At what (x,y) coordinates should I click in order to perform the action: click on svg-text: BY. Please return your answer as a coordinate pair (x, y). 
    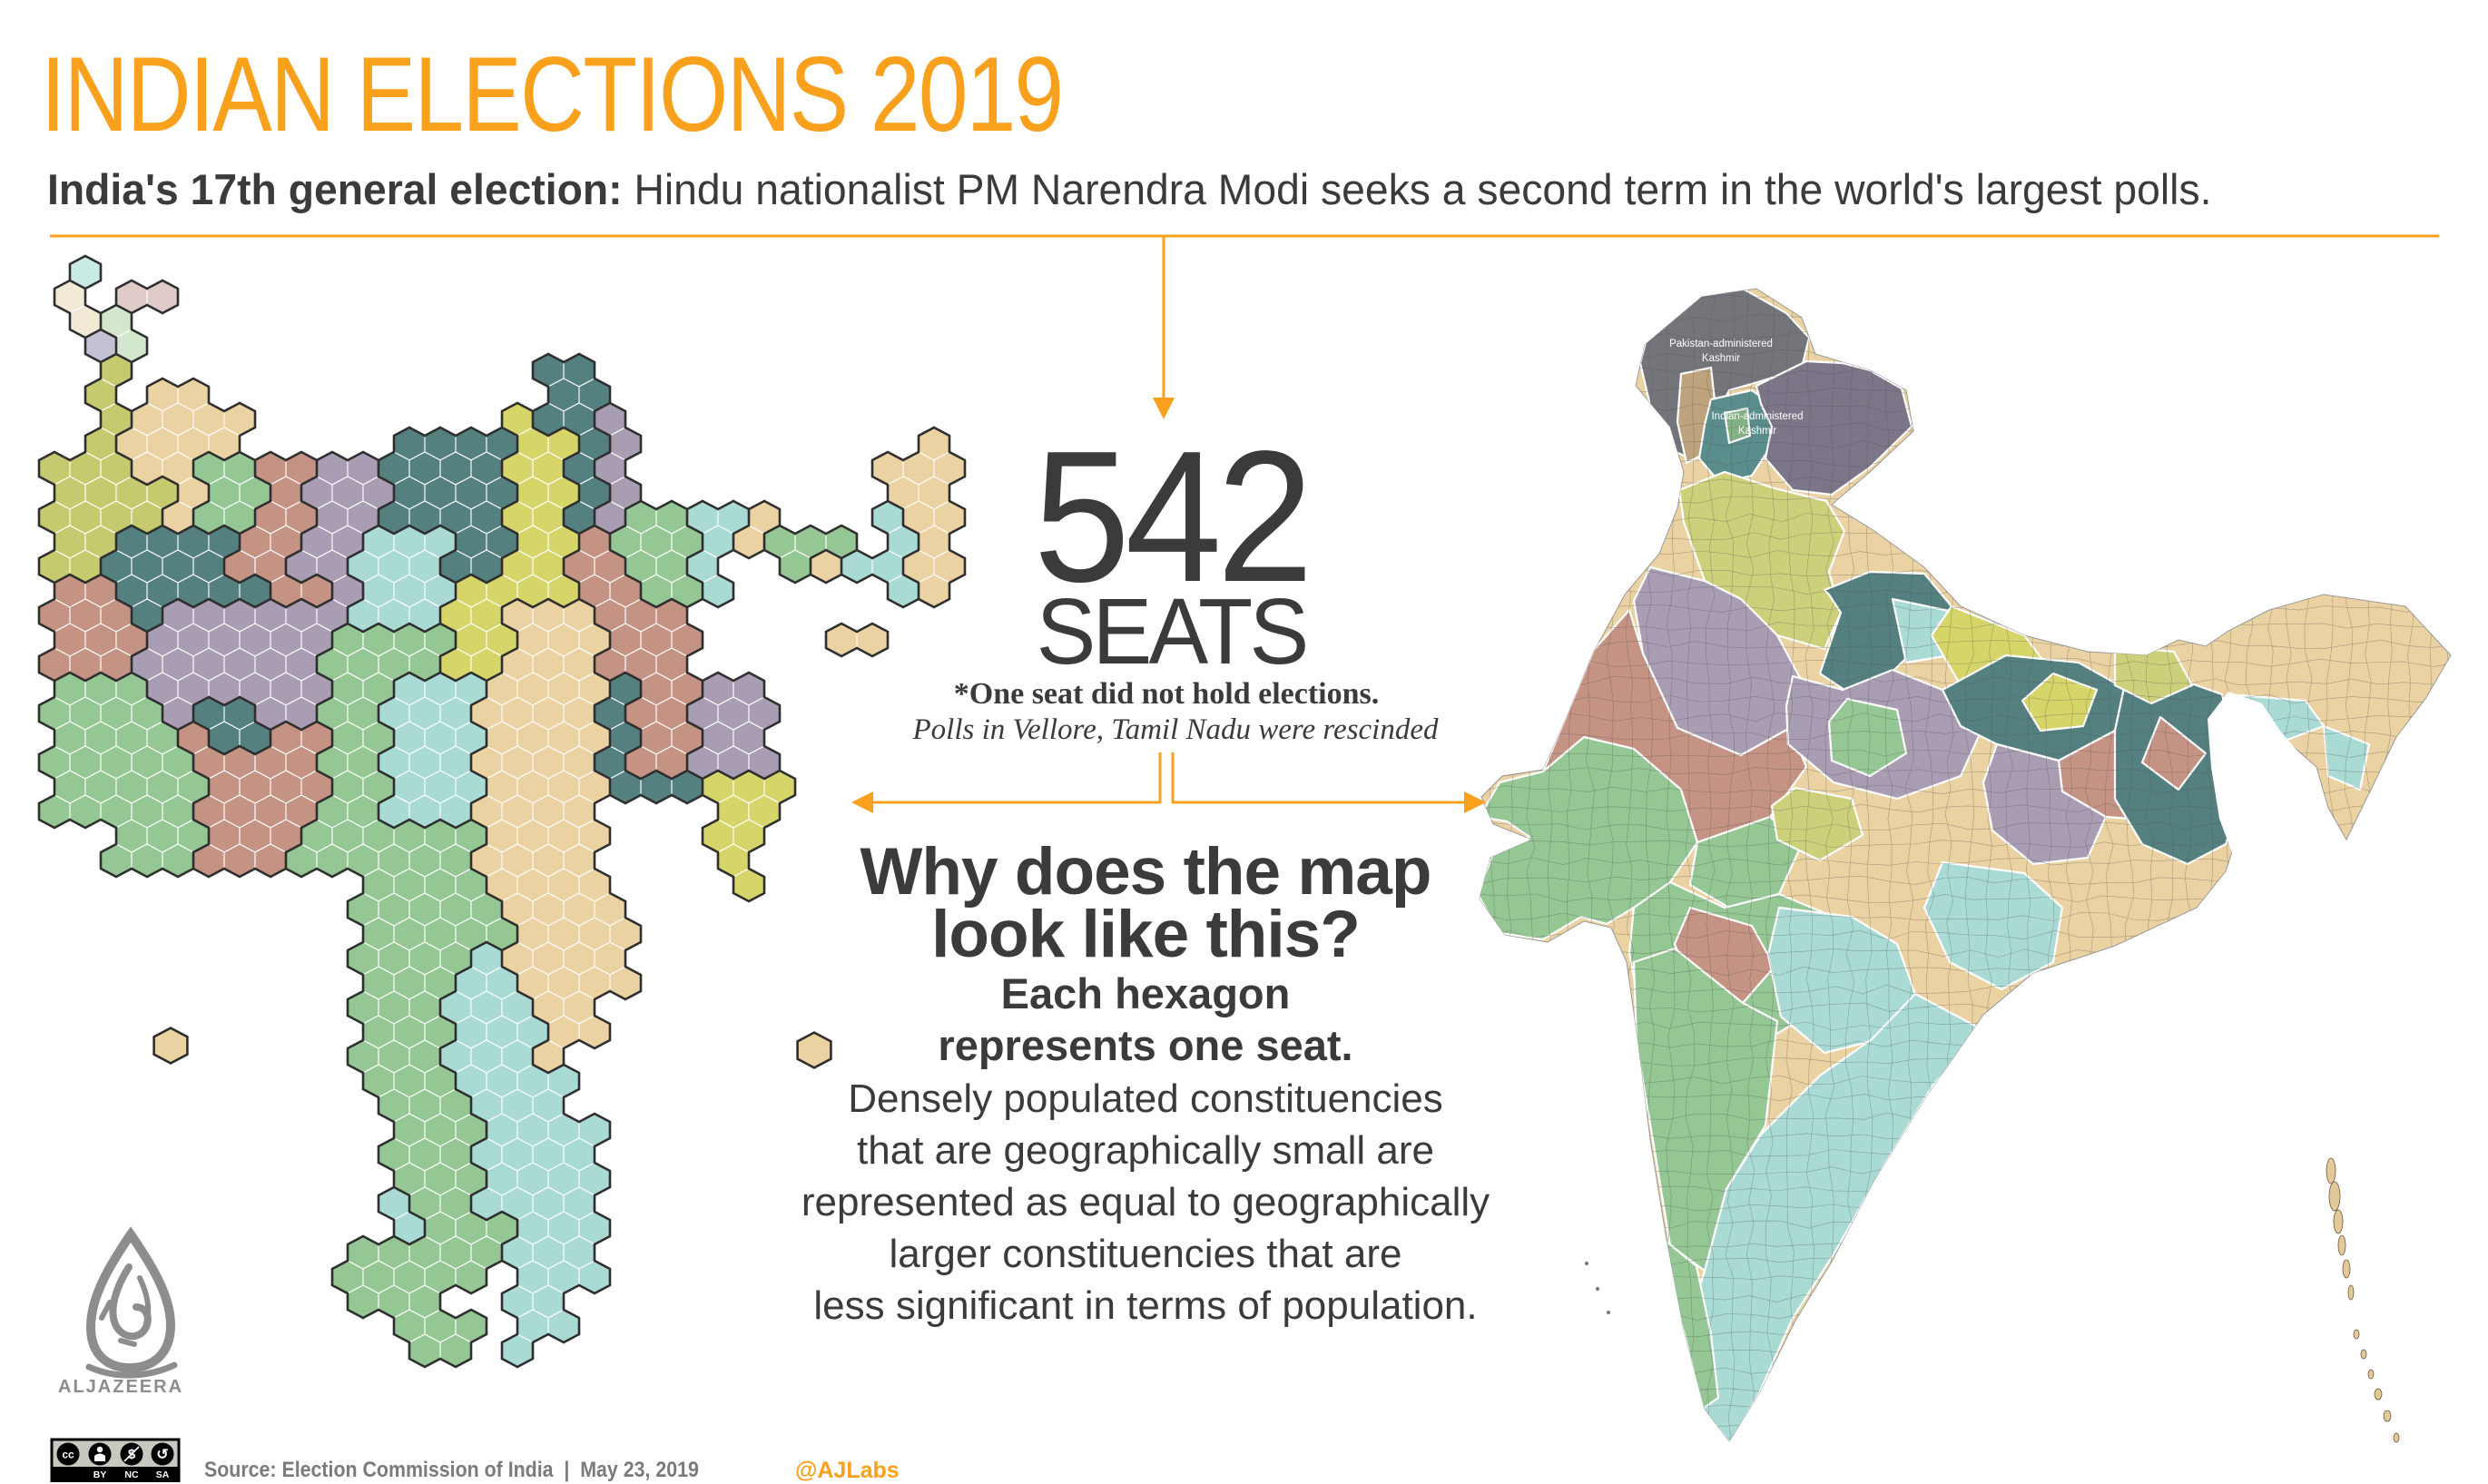
    Looking at the image, I should click on (100, 1474).